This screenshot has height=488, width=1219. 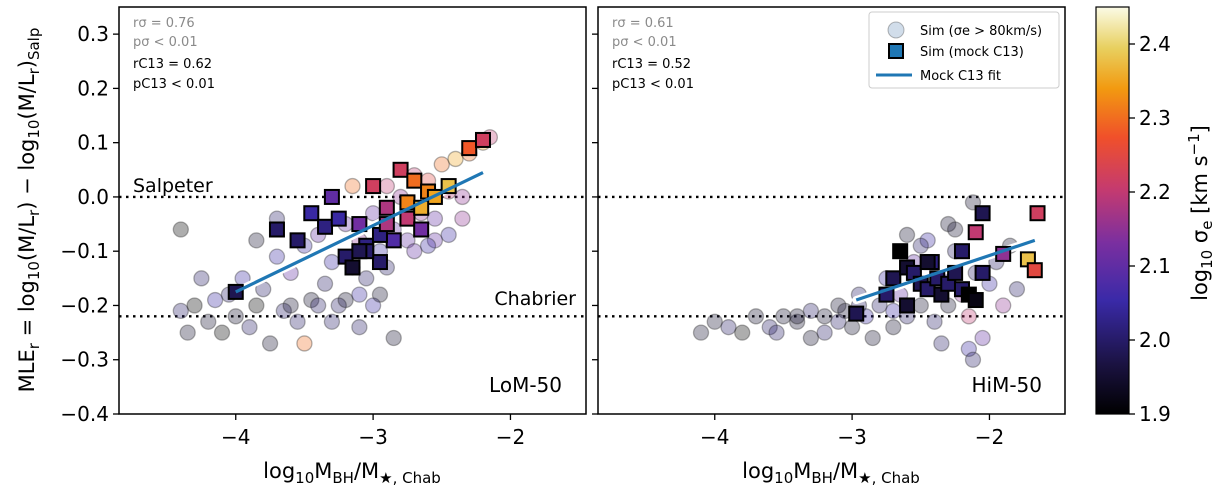 What do you see at coordinates (172, 64) in the screenshot?
I see `r-c13-stat: rC13 = 0.62` at bounding box center [172, 64].